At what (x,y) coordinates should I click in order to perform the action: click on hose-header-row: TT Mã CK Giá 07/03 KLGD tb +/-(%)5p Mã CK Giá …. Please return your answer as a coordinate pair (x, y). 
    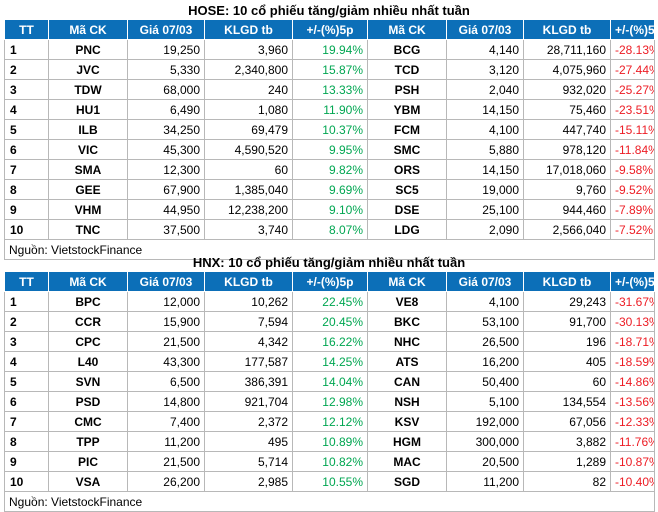
    Looking at the image, I should click on (329, 29).